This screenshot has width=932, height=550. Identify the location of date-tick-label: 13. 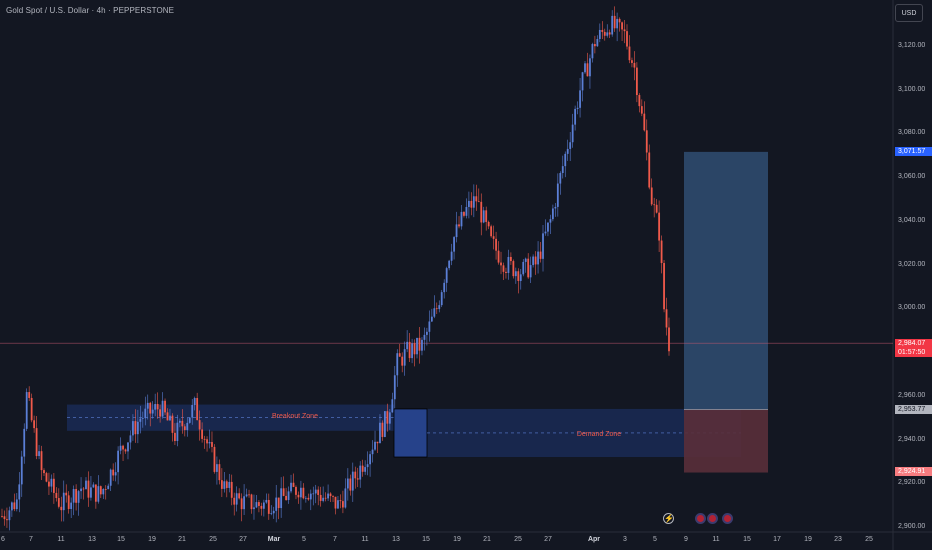
(396, 539).